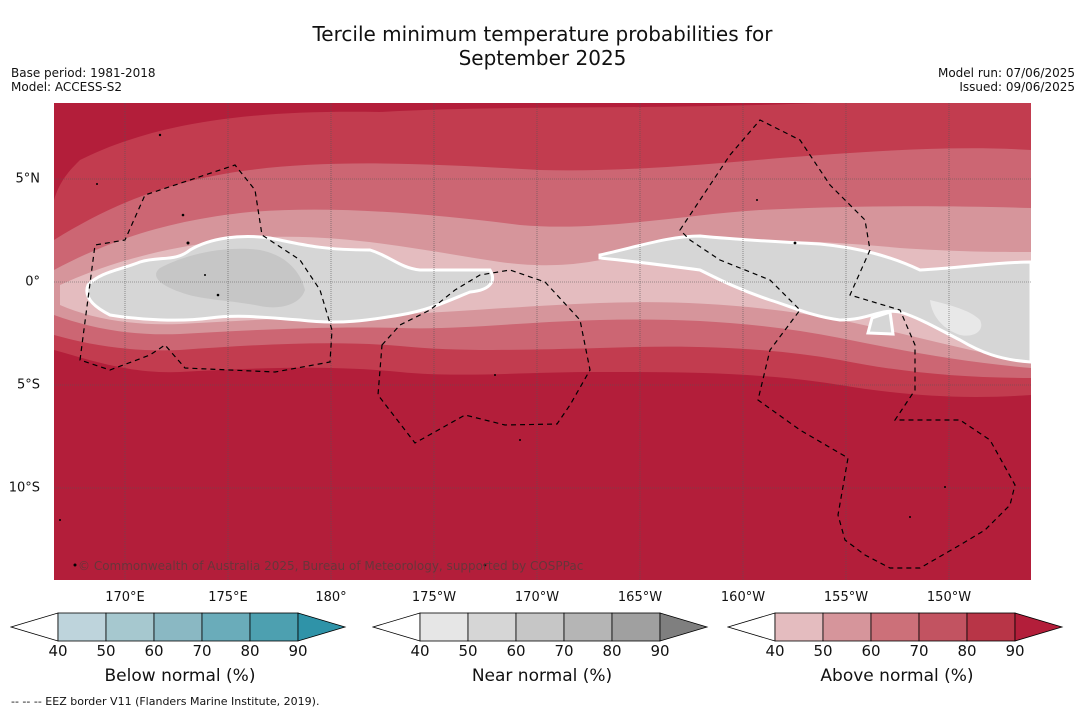 The height and width of the screenshot is (713, 1085). Describe the element at coordinates (106, 651) in the screenshot. I see `below-tick-50: 50` at that location.